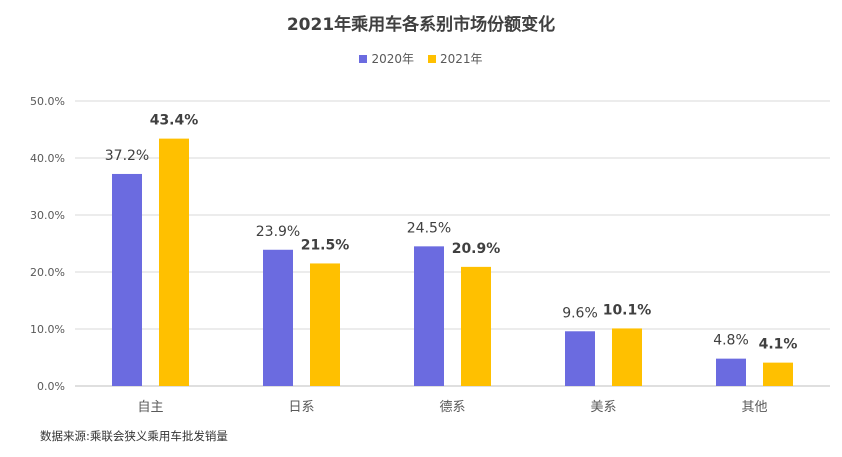  Describe the element at coordinates (47, 158) in the screenshot. I see `y-tick-label: 40.0%` at that location.